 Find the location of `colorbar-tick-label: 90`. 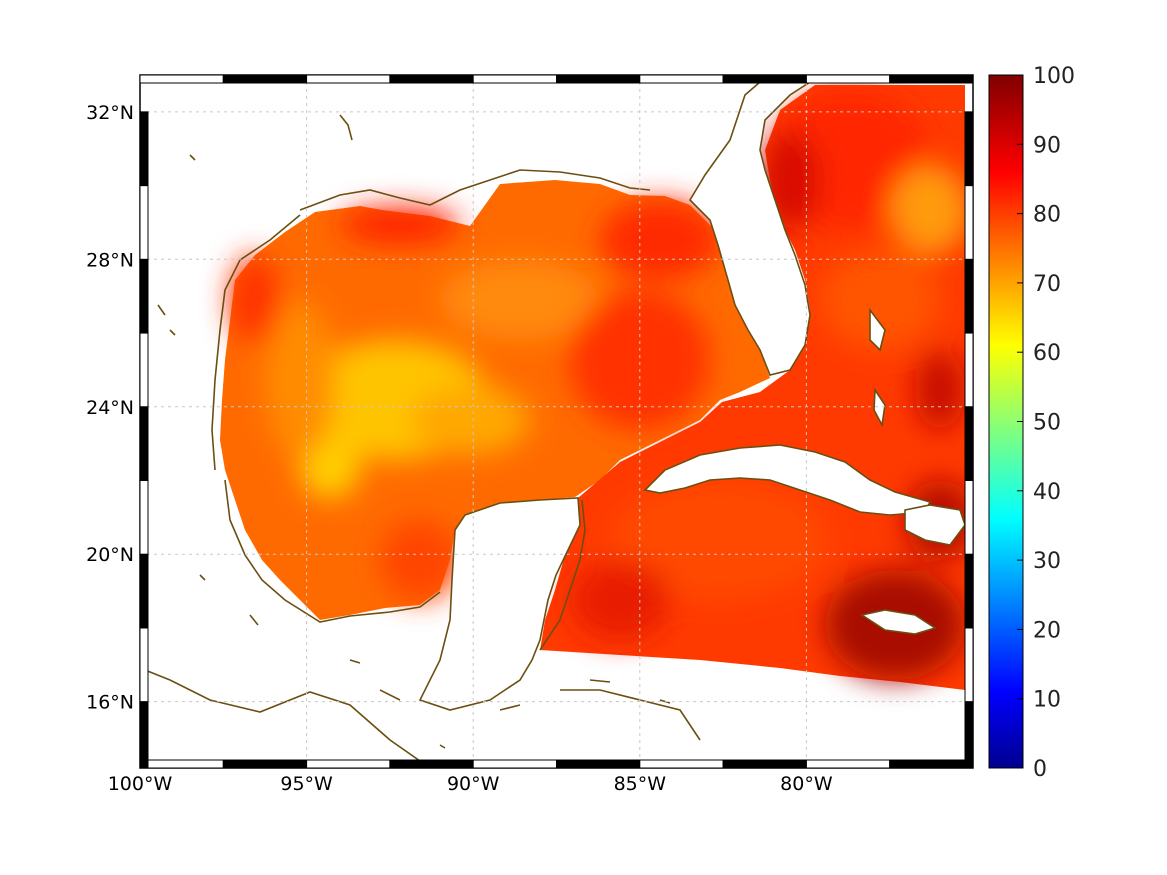

colorbar-tick-label: 90 is located at coordinates (1047, 145).